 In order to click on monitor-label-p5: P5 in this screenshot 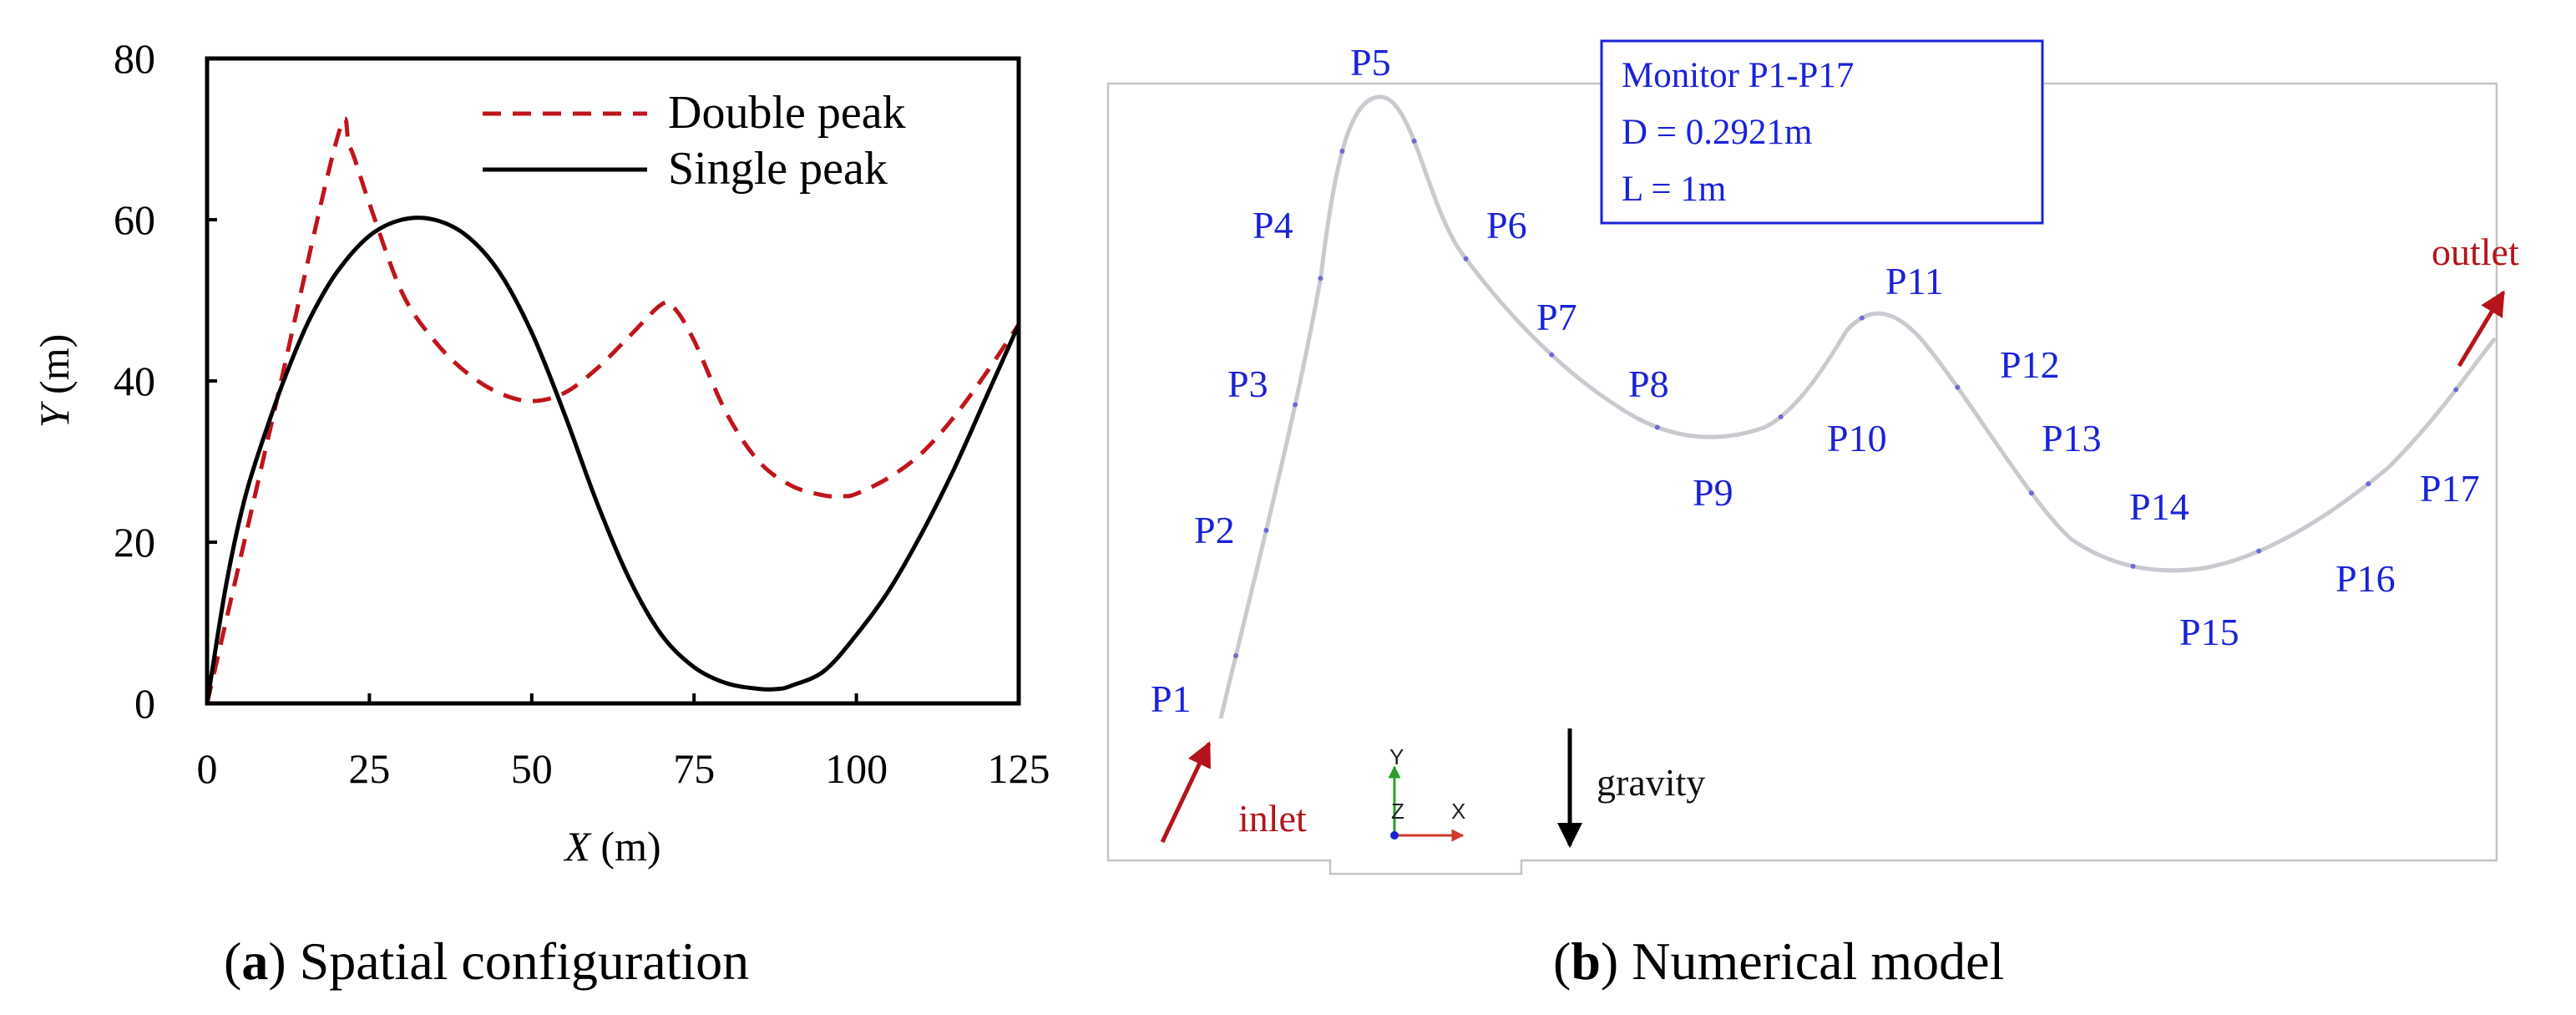, I will do `click(1370, 62)`.